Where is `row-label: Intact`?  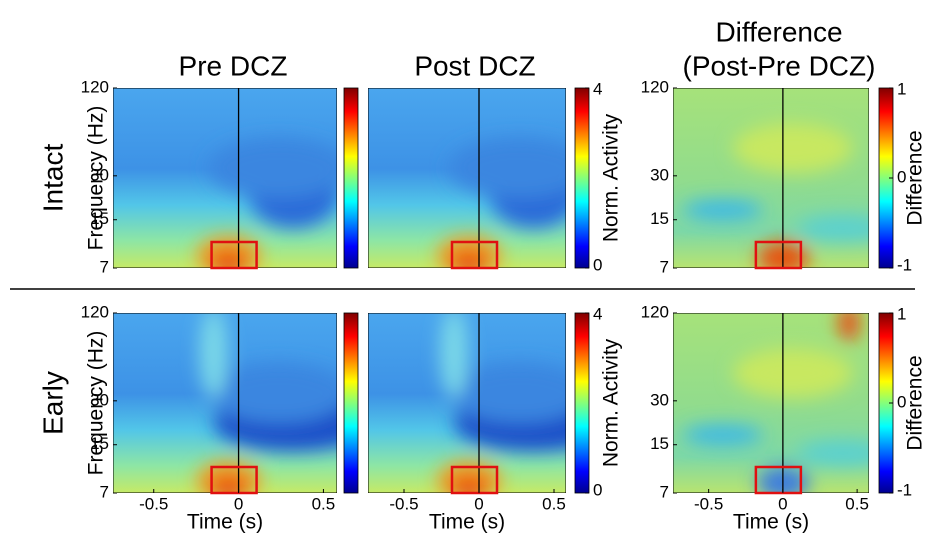
row-label: Intact is located at coordinates (52, 178).